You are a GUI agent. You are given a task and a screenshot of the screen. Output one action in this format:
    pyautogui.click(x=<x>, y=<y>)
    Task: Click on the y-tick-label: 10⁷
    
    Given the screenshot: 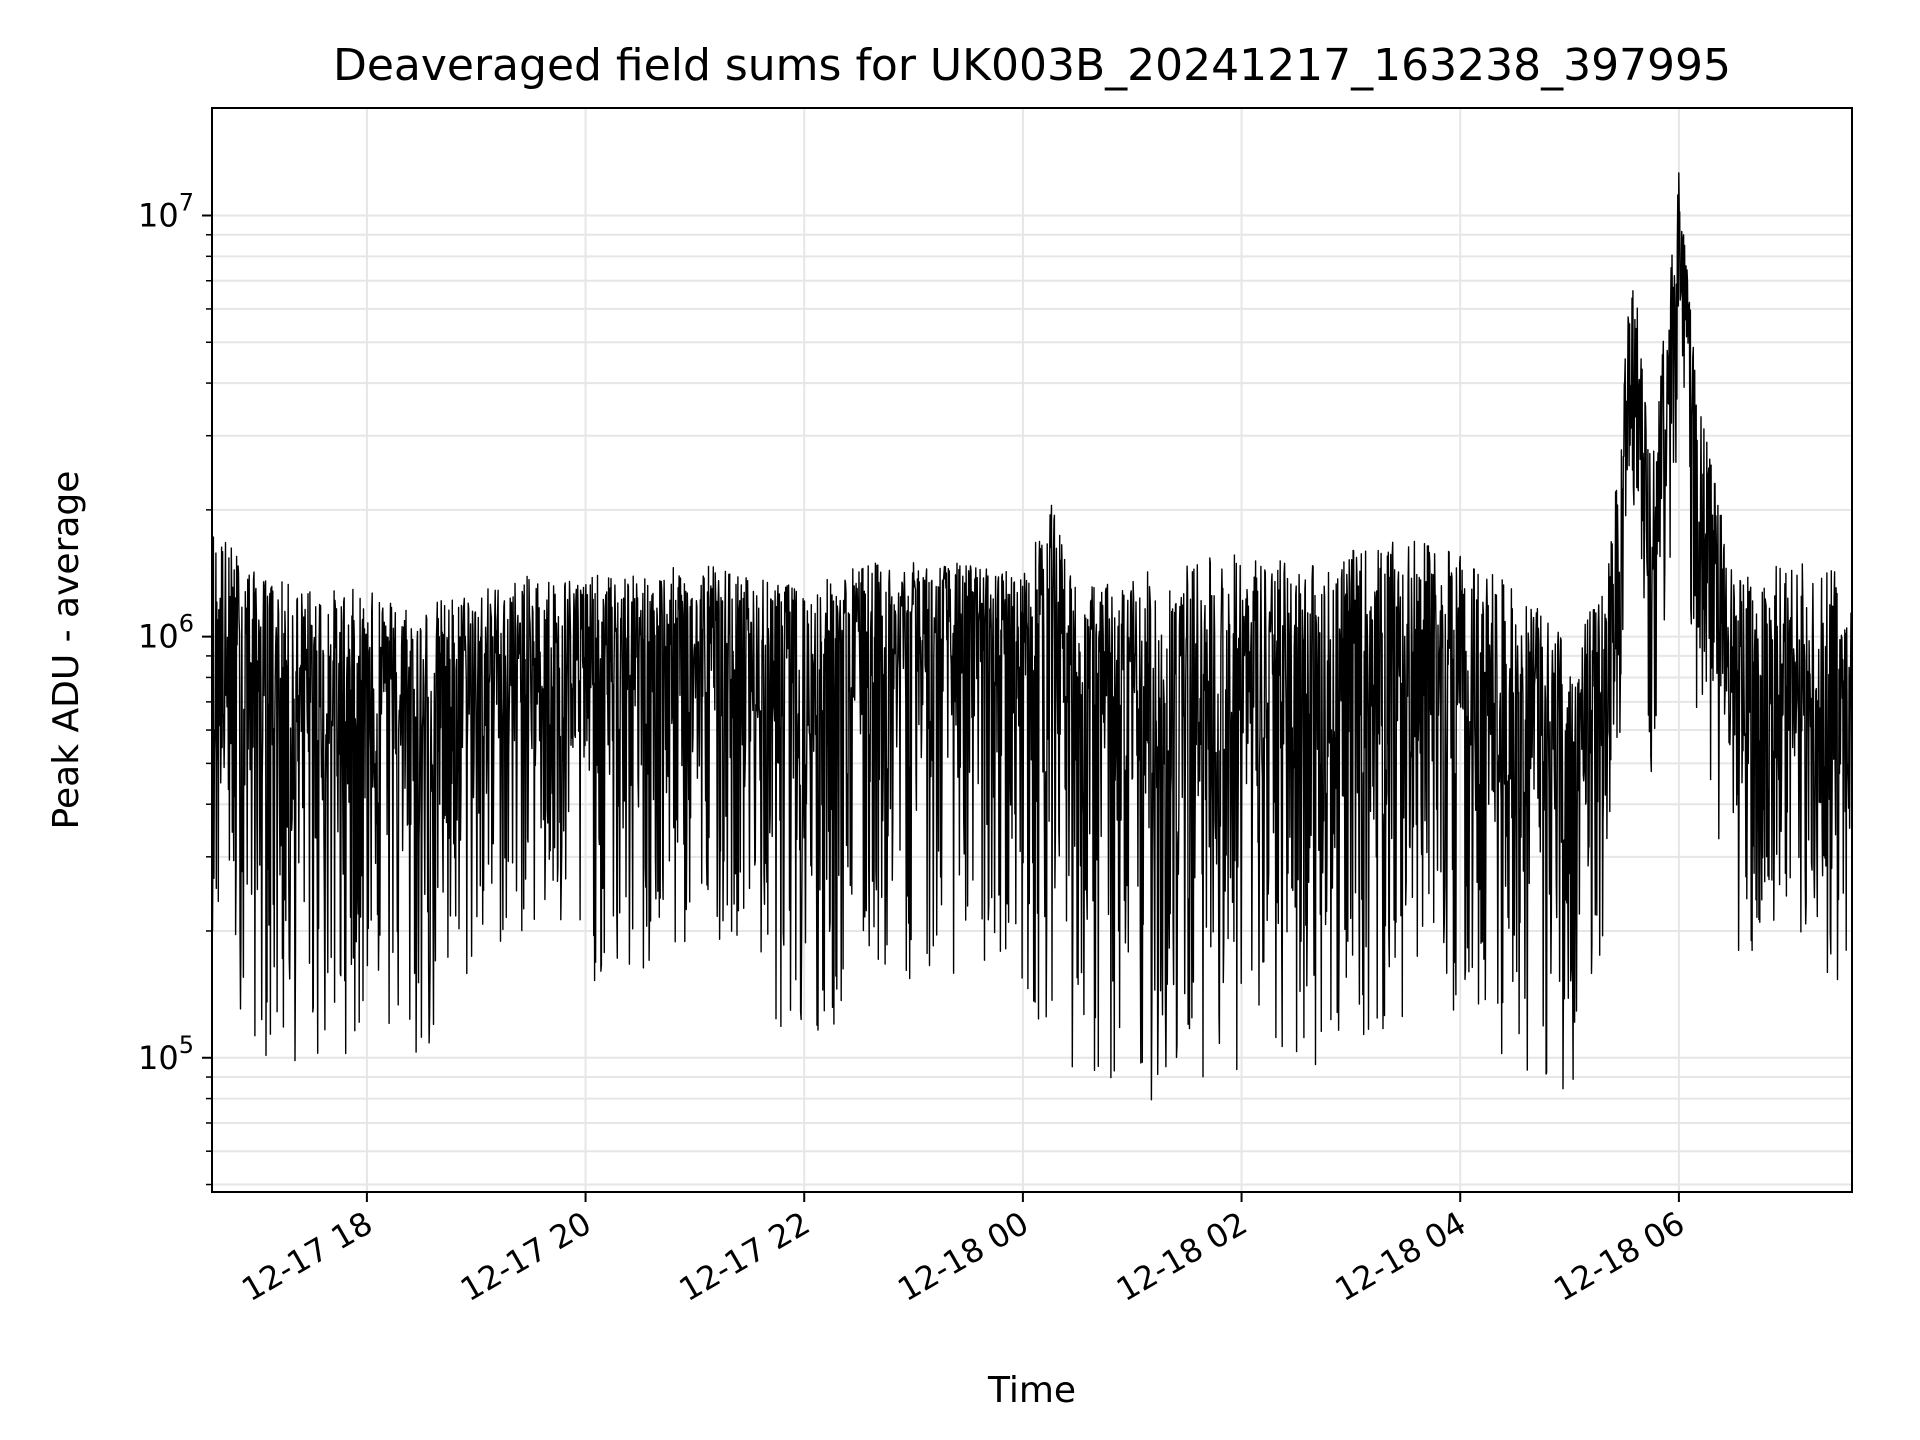 What is the action you would take?
    pyautogui.click(x=166, y=212)
    